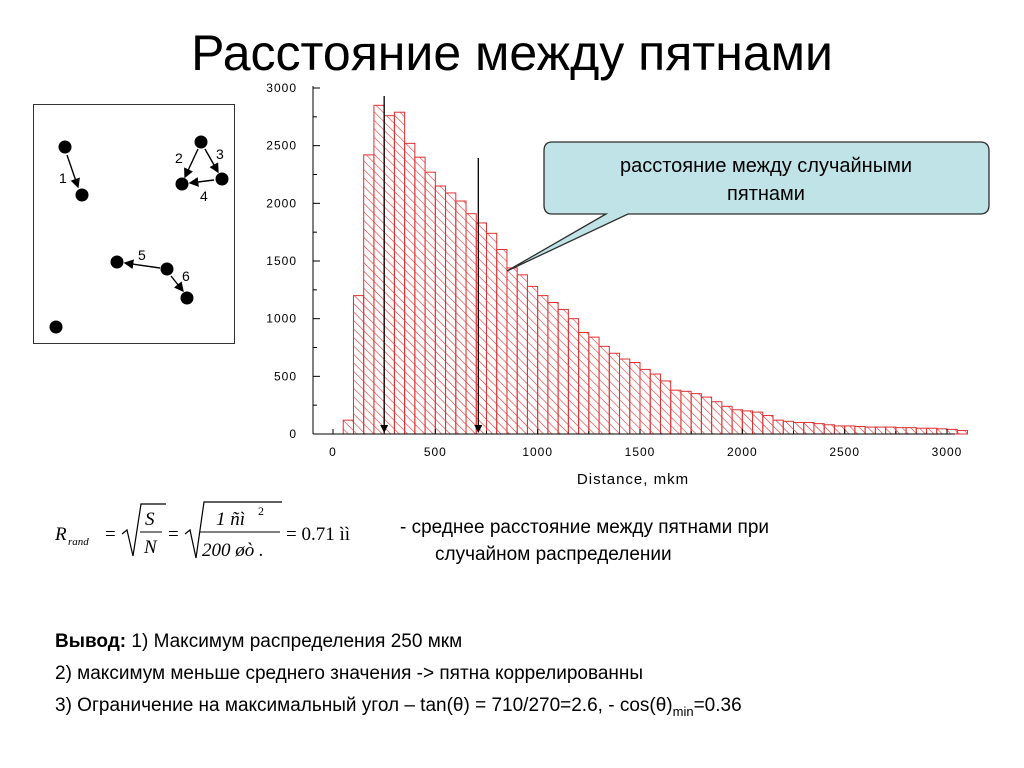  I want to click on formula-frac2-den: 200 øò ., so click(233, 550).